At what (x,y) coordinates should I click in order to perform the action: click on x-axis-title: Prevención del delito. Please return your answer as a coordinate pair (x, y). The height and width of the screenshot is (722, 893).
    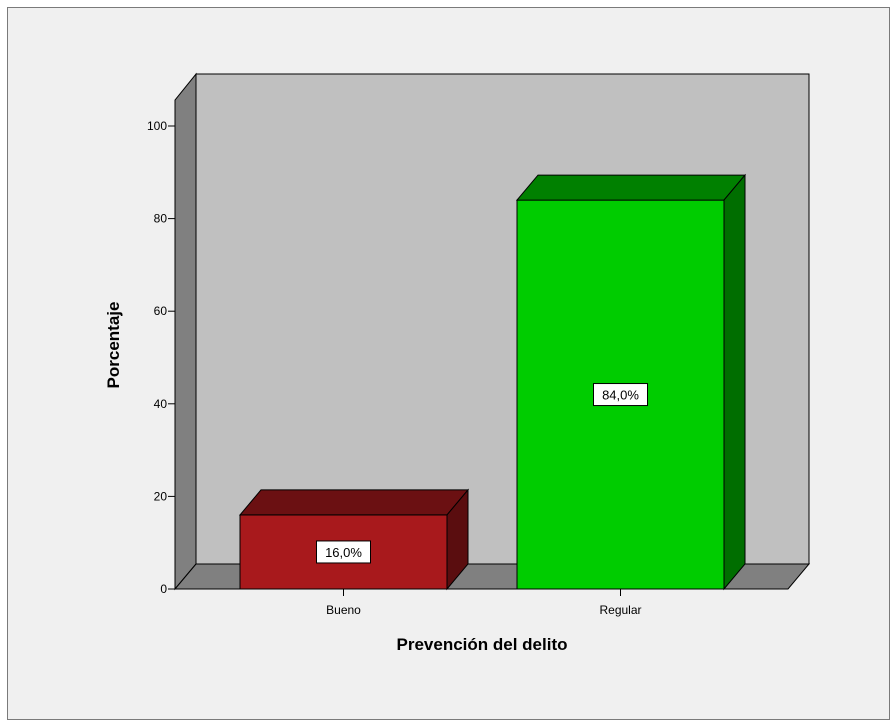
    Looking at the image, I should click on (482, 644).